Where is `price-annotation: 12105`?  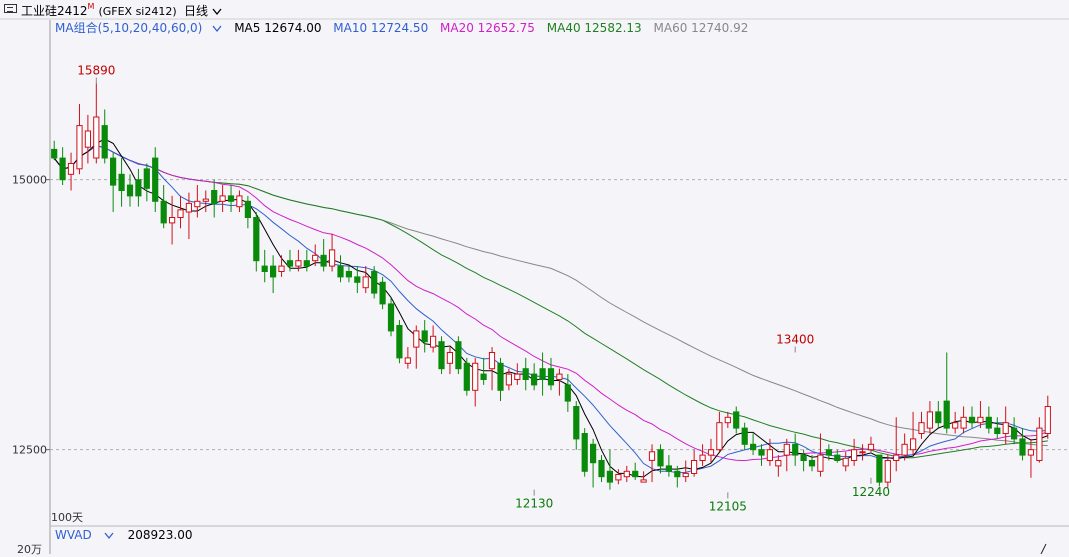 price-annotation: 12105 is located at coordinates (728, 506).